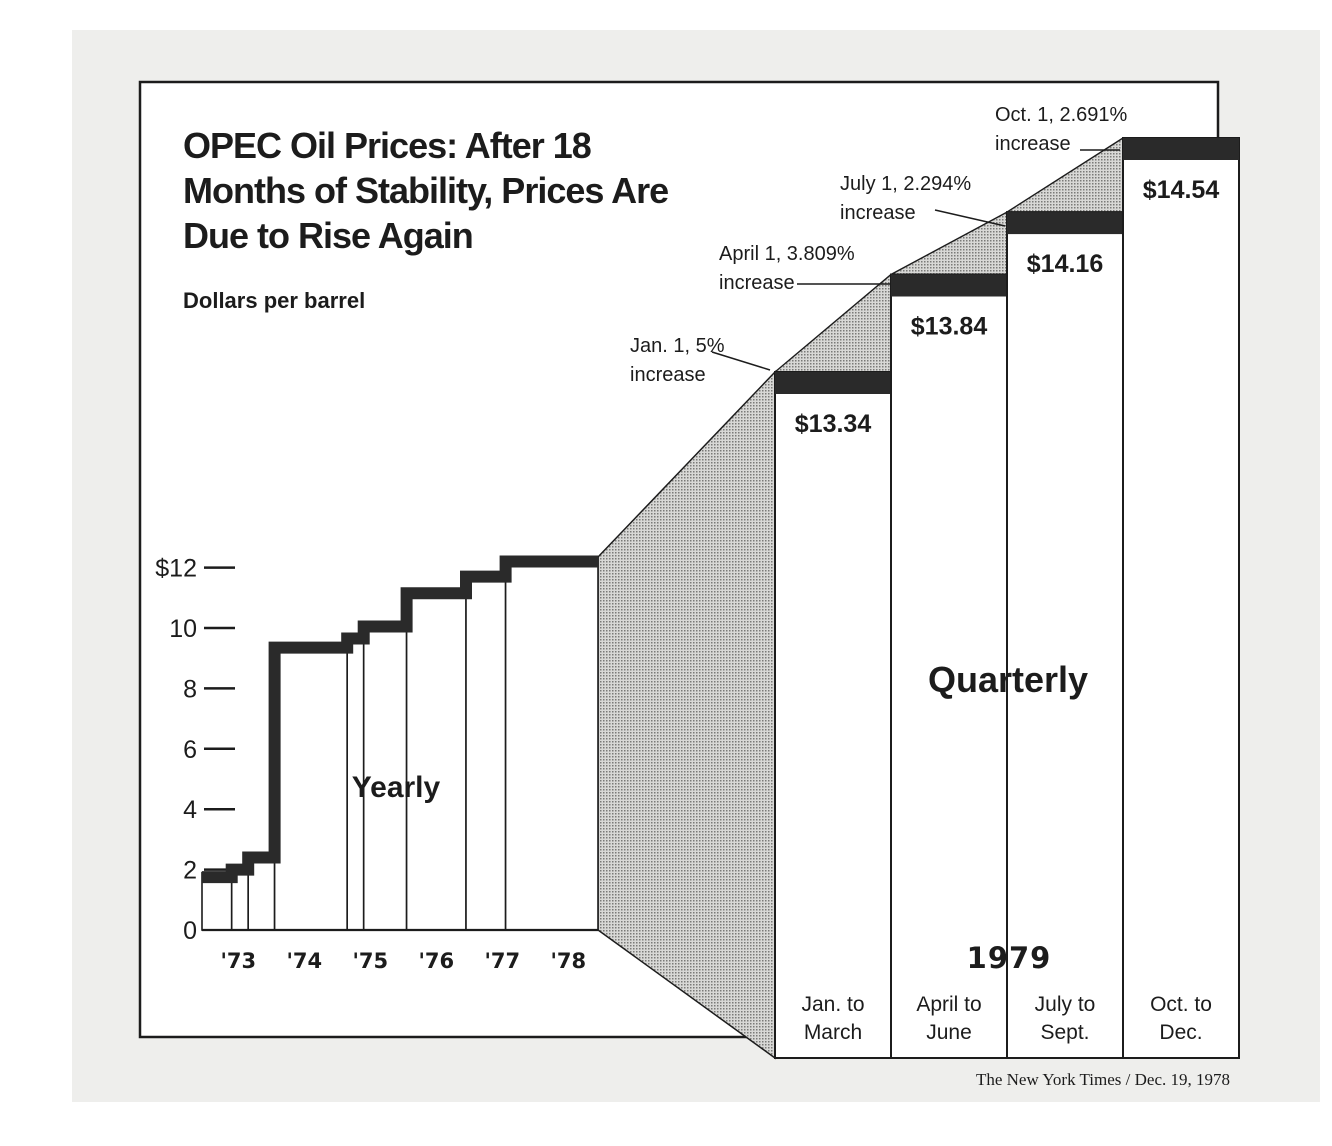 Image resolution: width=1332 pixels, height=1146 pixels. I want to click on increase-shading, so click(949, 255).